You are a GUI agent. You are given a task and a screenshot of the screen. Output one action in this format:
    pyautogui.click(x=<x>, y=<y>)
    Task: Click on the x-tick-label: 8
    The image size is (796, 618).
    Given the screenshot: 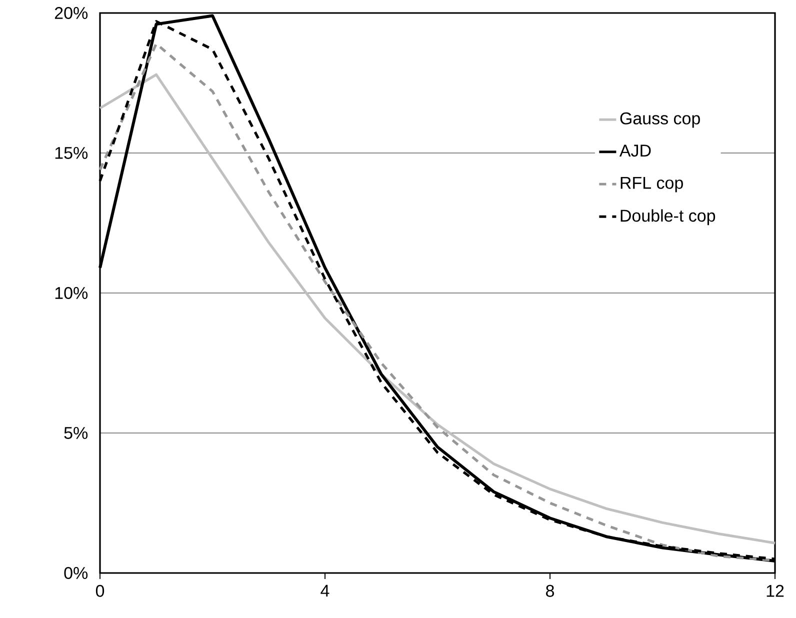 What is the action you would take?
    pyautogui.click(x=550, y=590)
    